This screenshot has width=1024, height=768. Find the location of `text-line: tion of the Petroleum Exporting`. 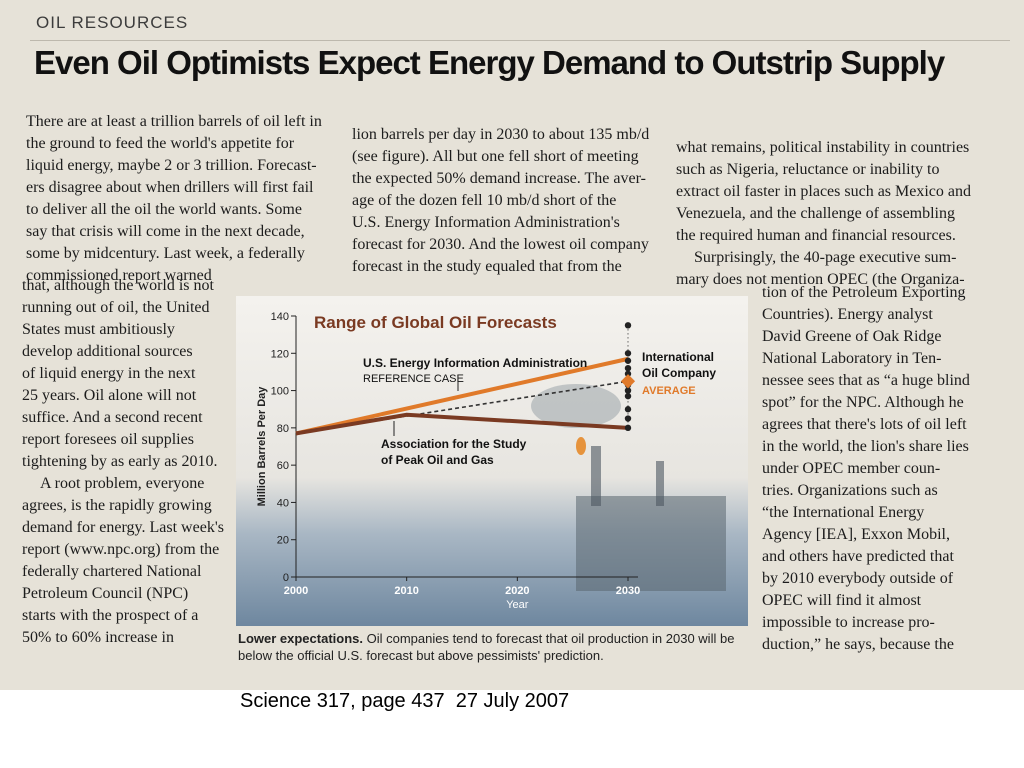

text-line: tion of the Petroleum Exporting is located at coordinates (864, 292).